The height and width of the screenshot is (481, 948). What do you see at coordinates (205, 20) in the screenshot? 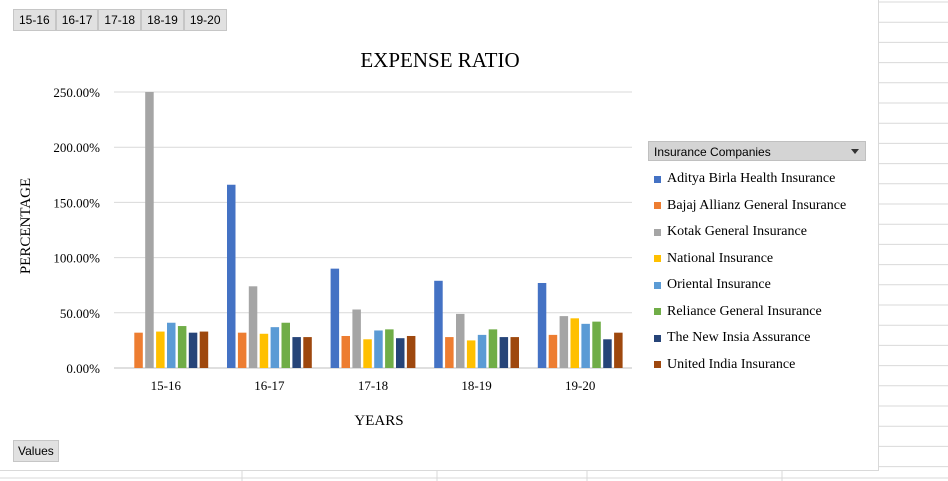
I see `filter-button-19-20: 19-20` at bounding box center [205, 20].